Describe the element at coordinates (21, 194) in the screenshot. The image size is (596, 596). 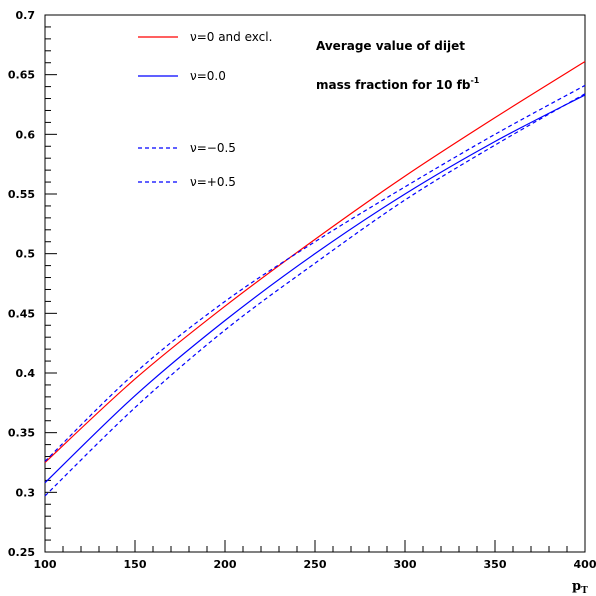
I see `y-tick-label: 0.55` at that location.